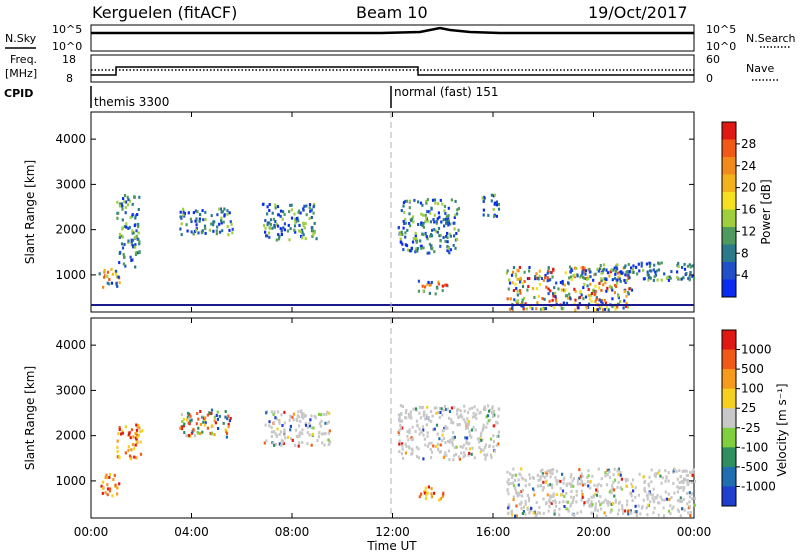 The image size is (800, 554). I want to click on power-colorbar-label: Power [dB], so click(766, 211).